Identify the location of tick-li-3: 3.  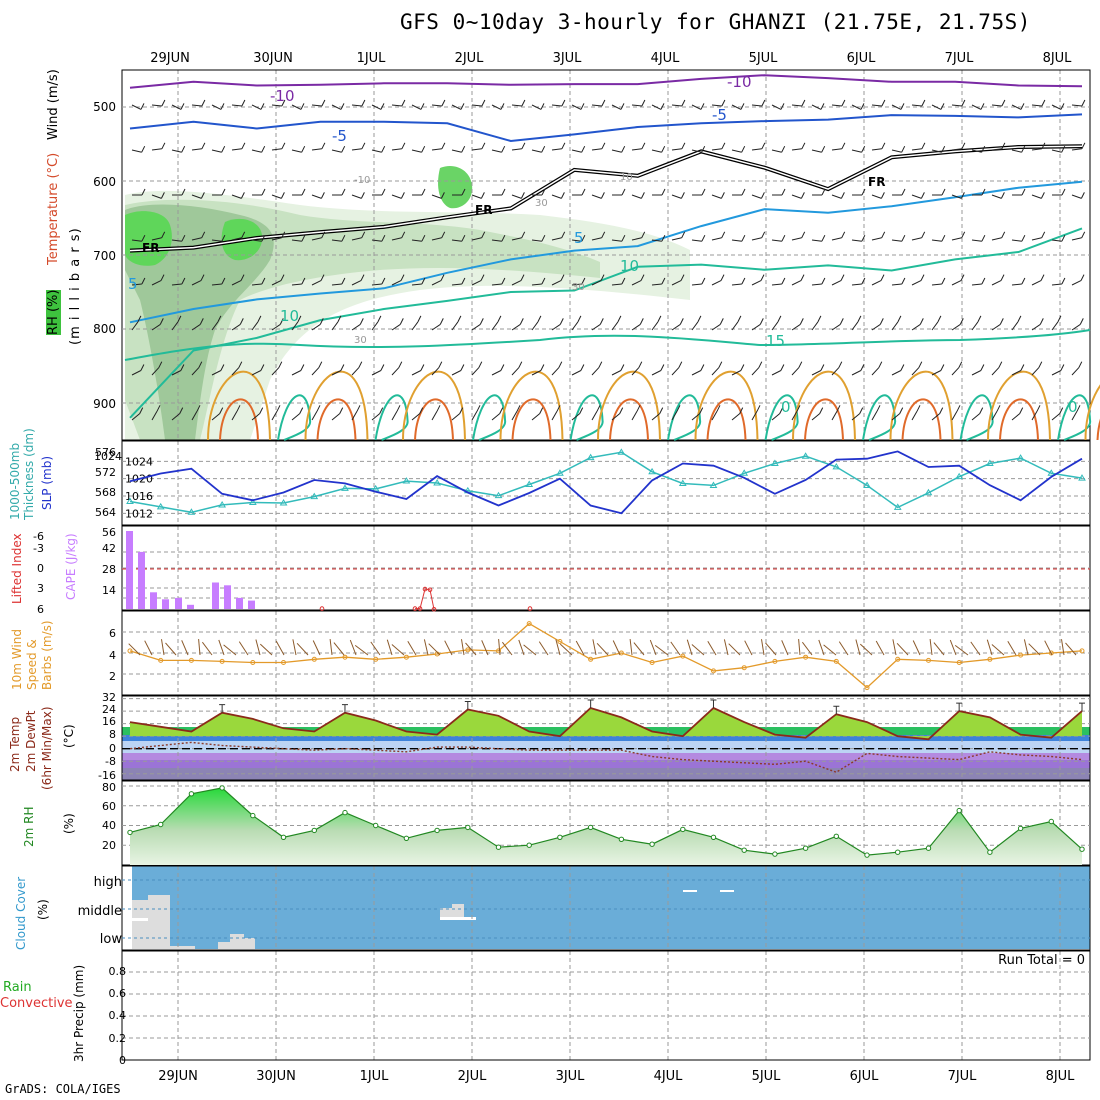
(40, 588).